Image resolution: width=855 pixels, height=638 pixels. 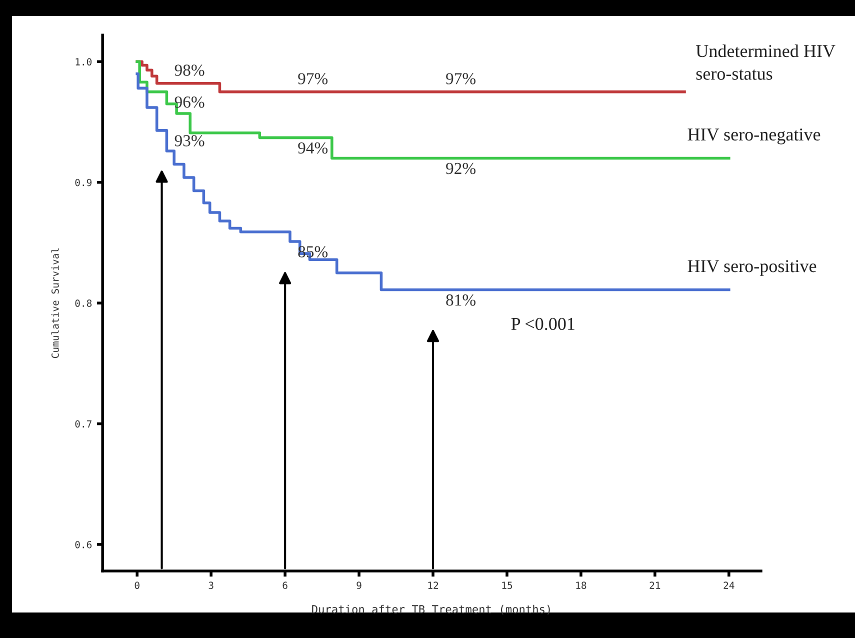 What do you see at coordinates (285, 586) in the screenshot?
I see `x-tick-label: 6` at bounding box center [285, 586].